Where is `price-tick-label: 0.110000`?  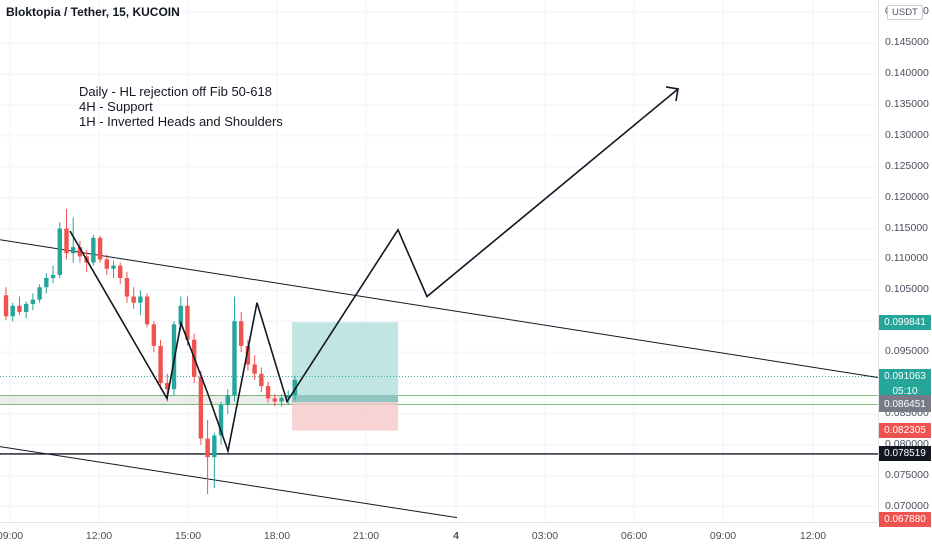 price-tick-label: 0.110000 is located at coordinates (907, 258).